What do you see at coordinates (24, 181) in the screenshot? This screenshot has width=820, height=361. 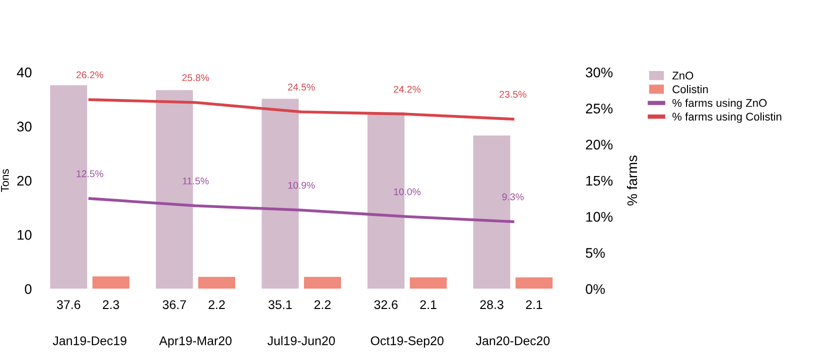 I see `y-tick-label: 20` at bounding box center [24, 181].